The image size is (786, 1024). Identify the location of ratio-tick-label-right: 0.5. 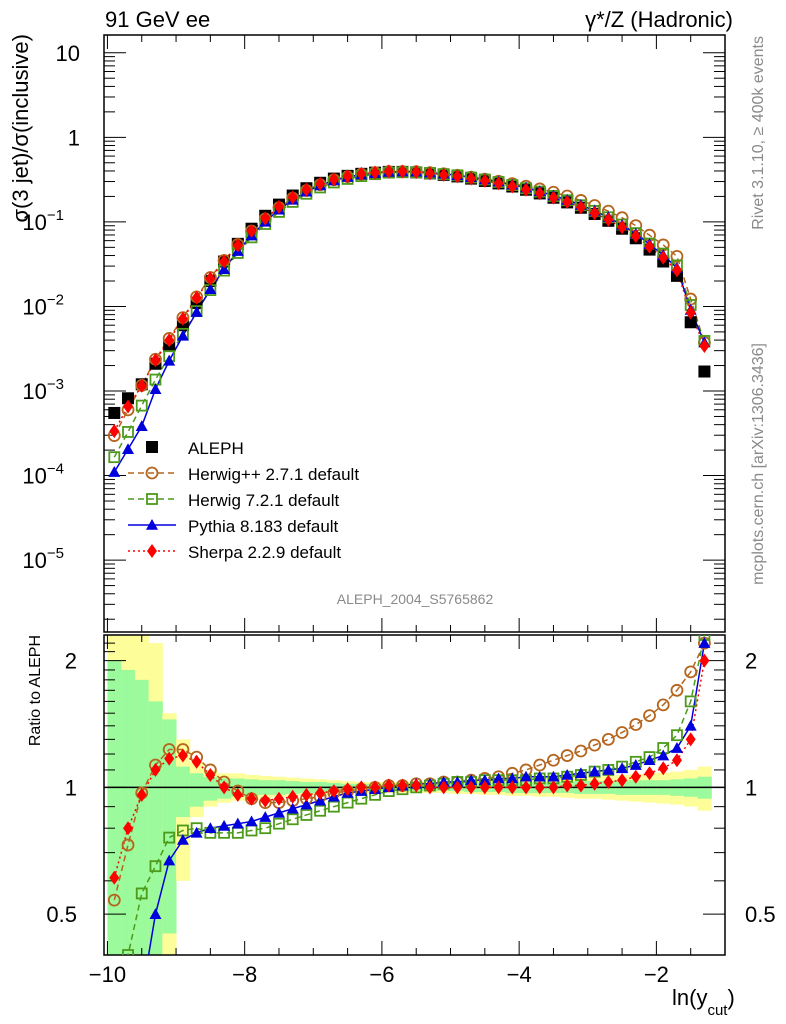
(760, 914).